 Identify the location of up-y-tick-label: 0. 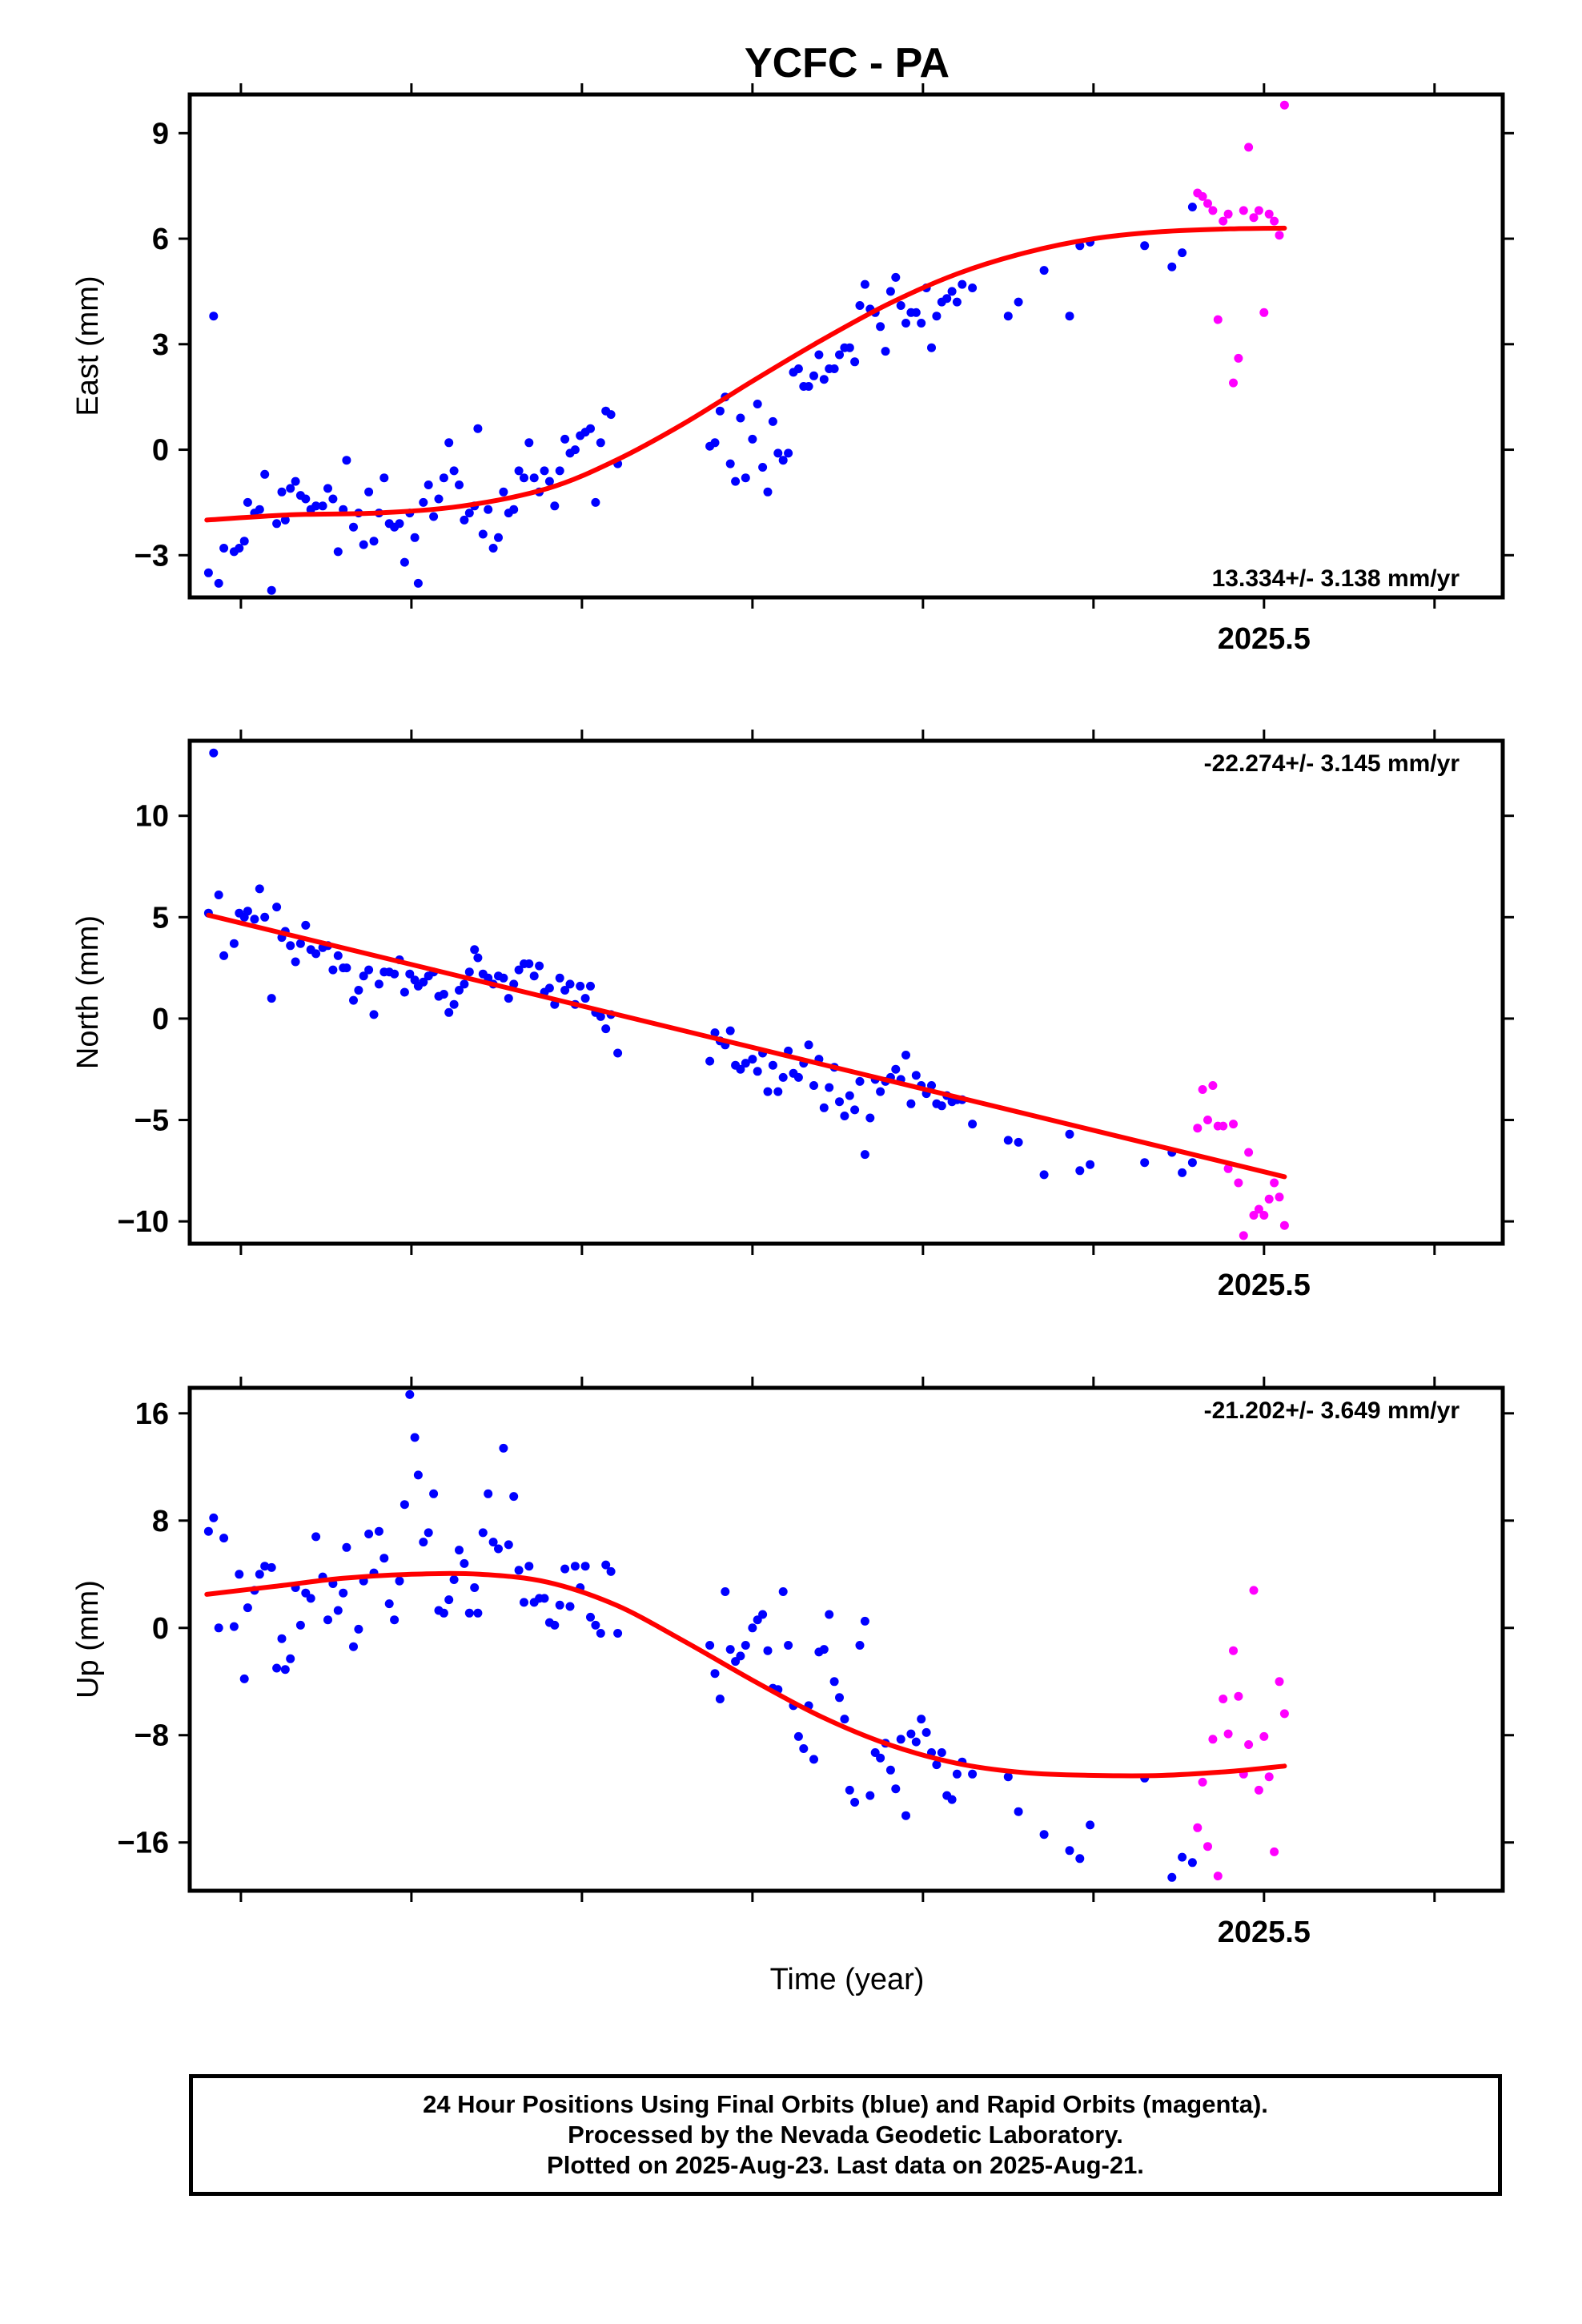
(161, 1629).